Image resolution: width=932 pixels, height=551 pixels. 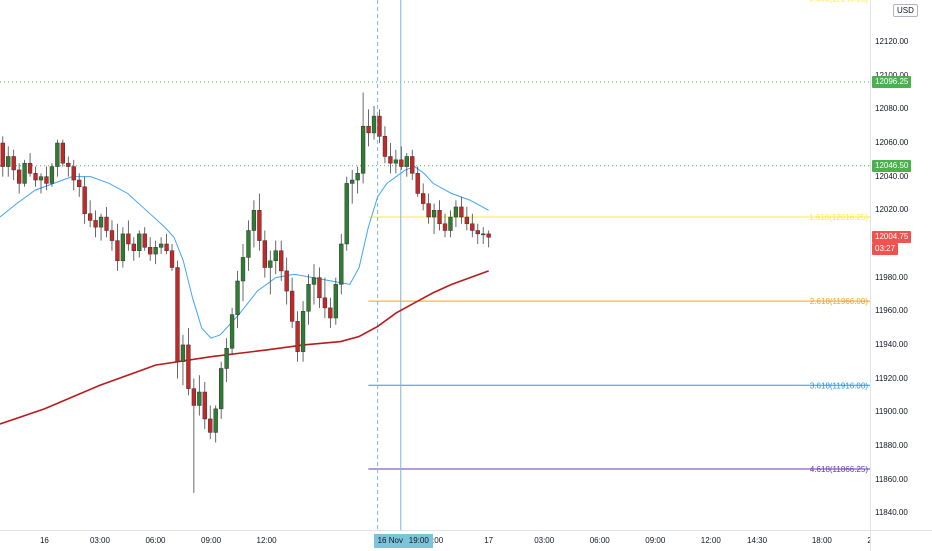 I want to click on fib-level-label-2: 2.618(11966.00), so click(x=839, y=301).